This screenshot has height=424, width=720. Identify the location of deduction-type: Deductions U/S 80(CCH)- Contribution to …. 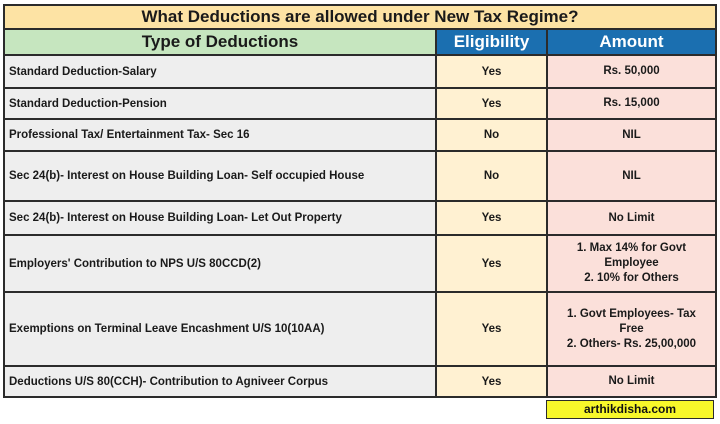
(220, 381).